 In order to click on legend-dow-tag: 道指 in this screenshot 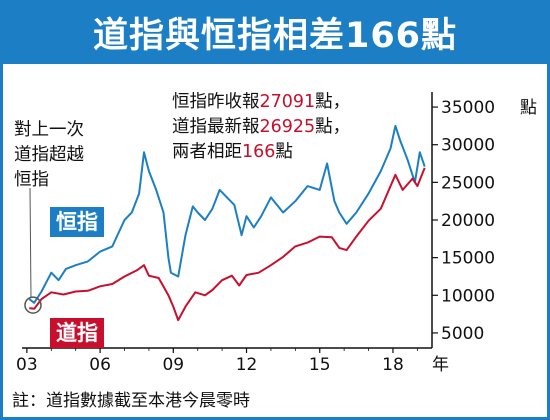, I will do `click(77, 333)`.